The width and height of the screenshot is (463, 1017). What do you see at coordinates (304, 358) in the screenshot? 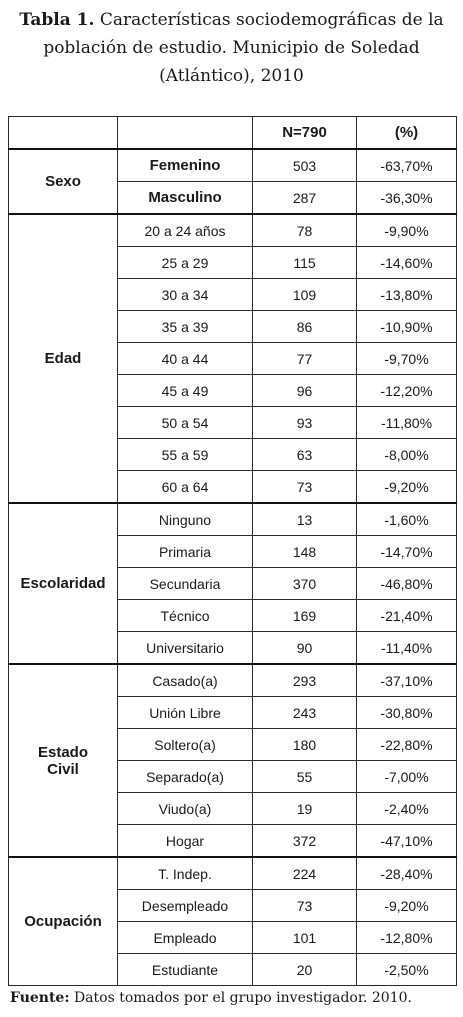
I see `row-n: 77` at bounding box center [304, 358].